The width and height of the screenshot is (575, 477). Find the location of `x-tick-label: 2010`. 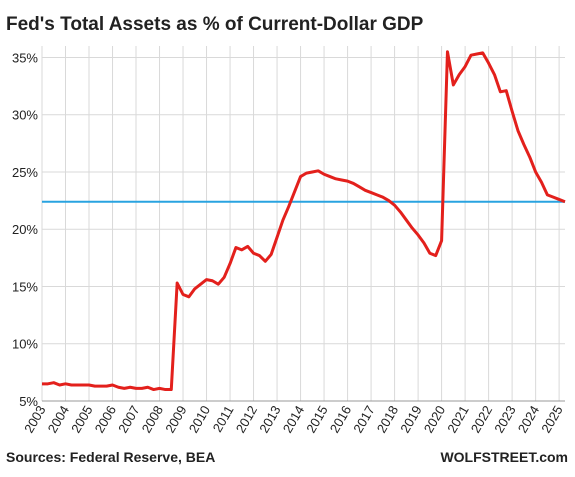

x-tick-label: 2010 is located at coordinates (199, 419).